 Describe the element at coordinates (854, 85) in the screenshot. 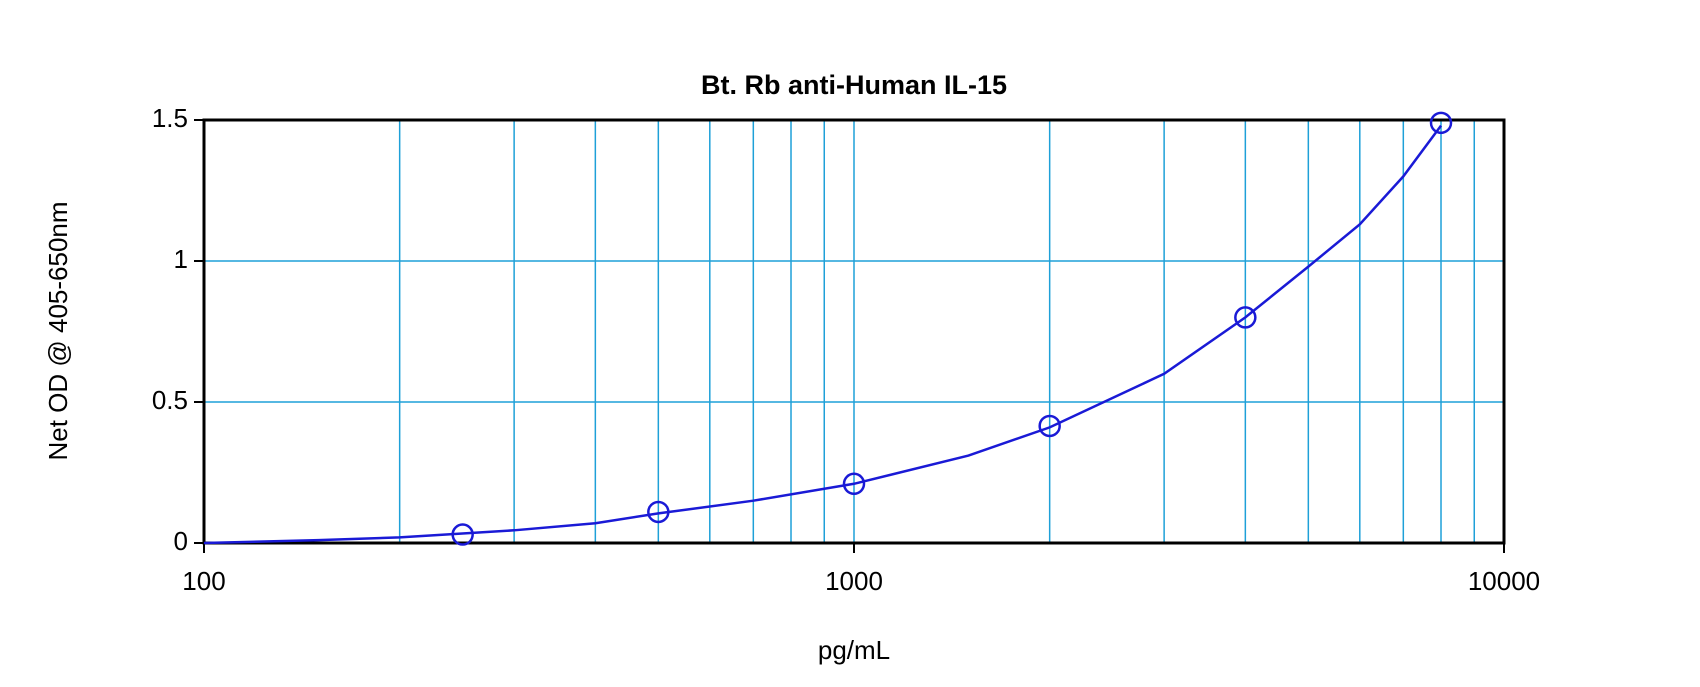

I see `chart-title: Bt. Rb anti-Human IL-15` at that location.